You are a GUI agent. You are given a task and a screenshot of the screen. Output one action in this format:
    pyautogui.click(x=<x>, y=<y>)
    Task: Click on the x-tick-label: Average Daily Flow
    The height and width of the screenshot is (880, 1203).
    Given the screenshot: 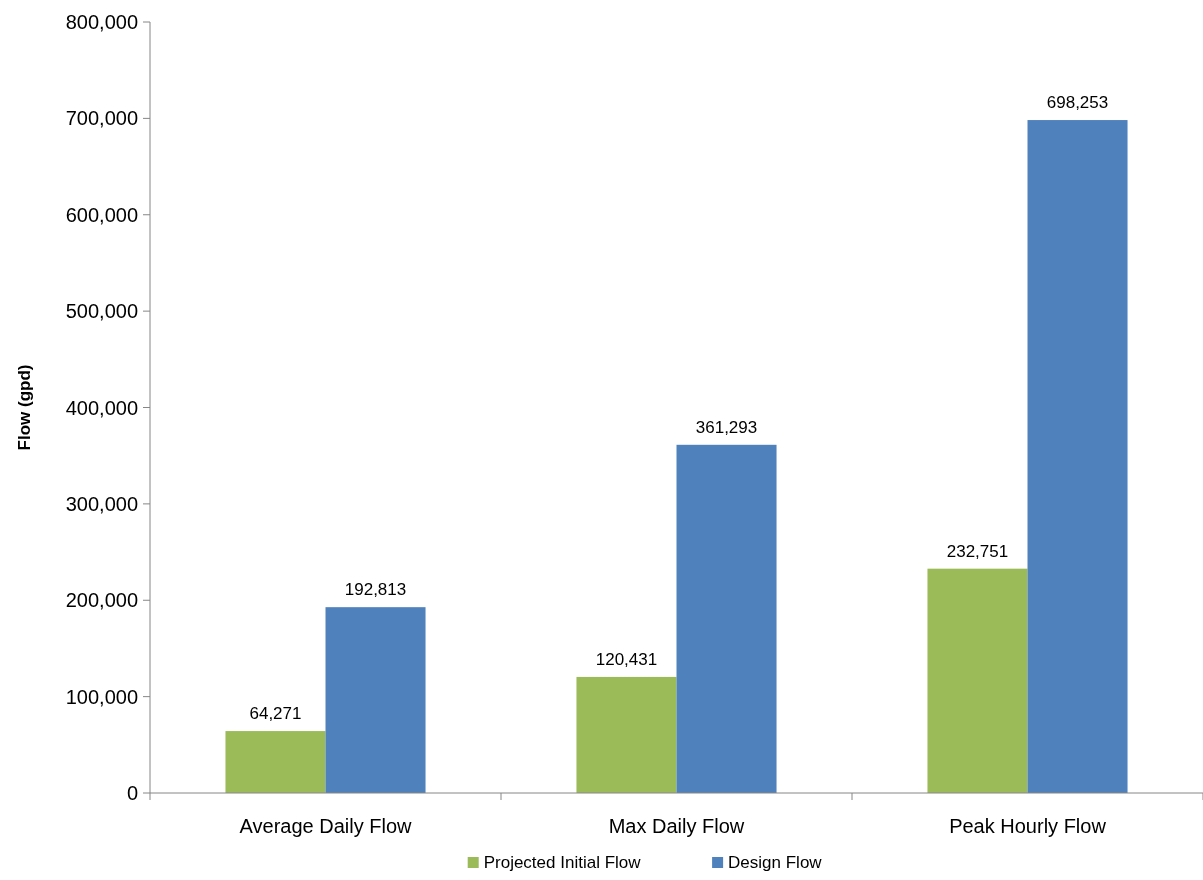 What is the action you would take?
    pyautogui.click(x=326, y=826)
    